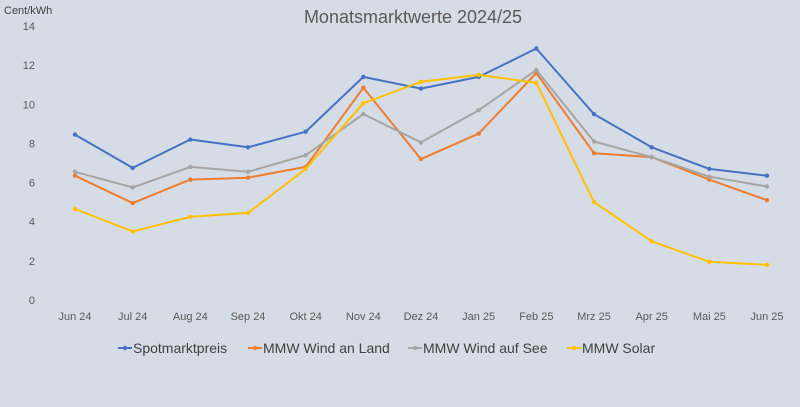  What do you see at coordinates (74, 317) in the screenshot?
I see `x-tick-label: Jun 24` at bounding box center [74, 317].